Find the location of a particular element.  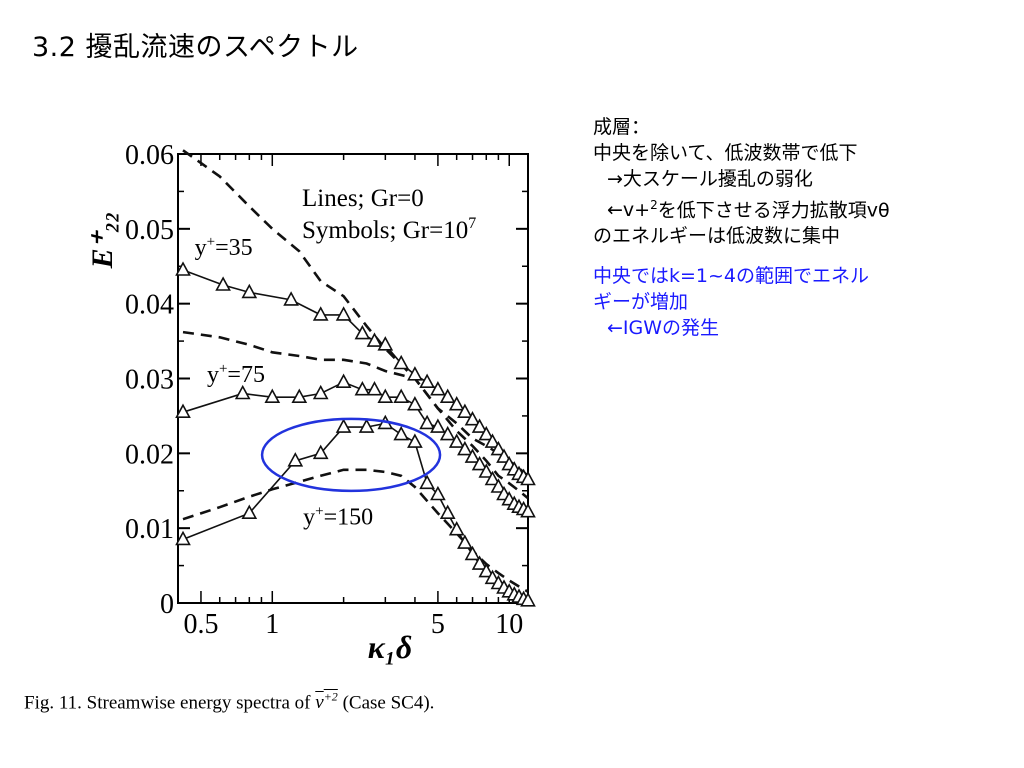

notes-line-3: ←v+2を低下させる浮力拡散項vθ is located at coordinates (805, 207).